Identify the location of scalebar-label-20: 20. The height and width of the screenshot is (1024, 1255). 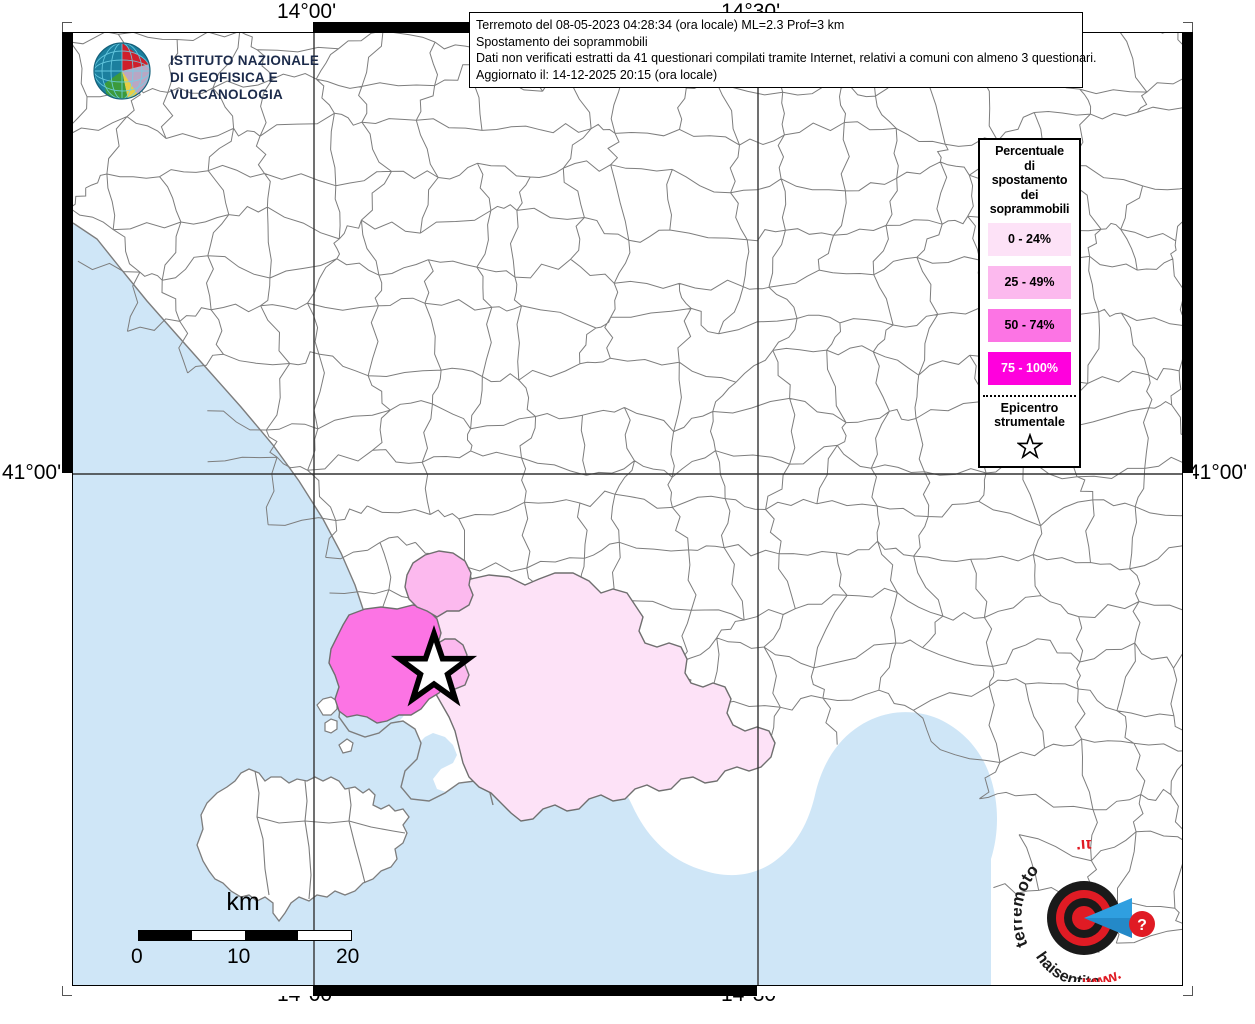
(348, 956).